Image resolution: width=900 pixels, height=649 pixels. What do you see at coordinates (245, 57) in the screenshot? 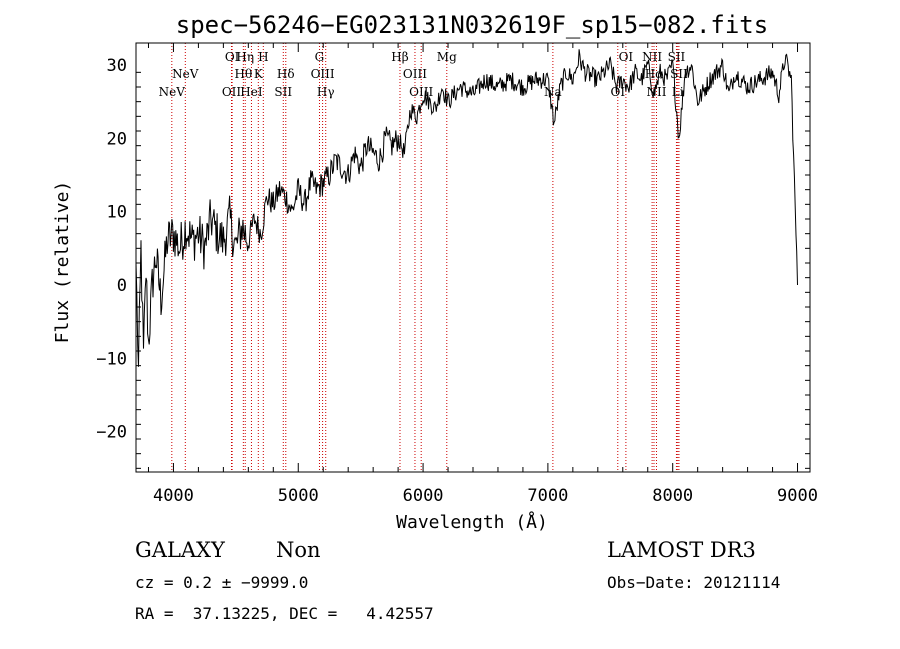
I see `line-label-5: Hη` at bounding box center [245, 57].